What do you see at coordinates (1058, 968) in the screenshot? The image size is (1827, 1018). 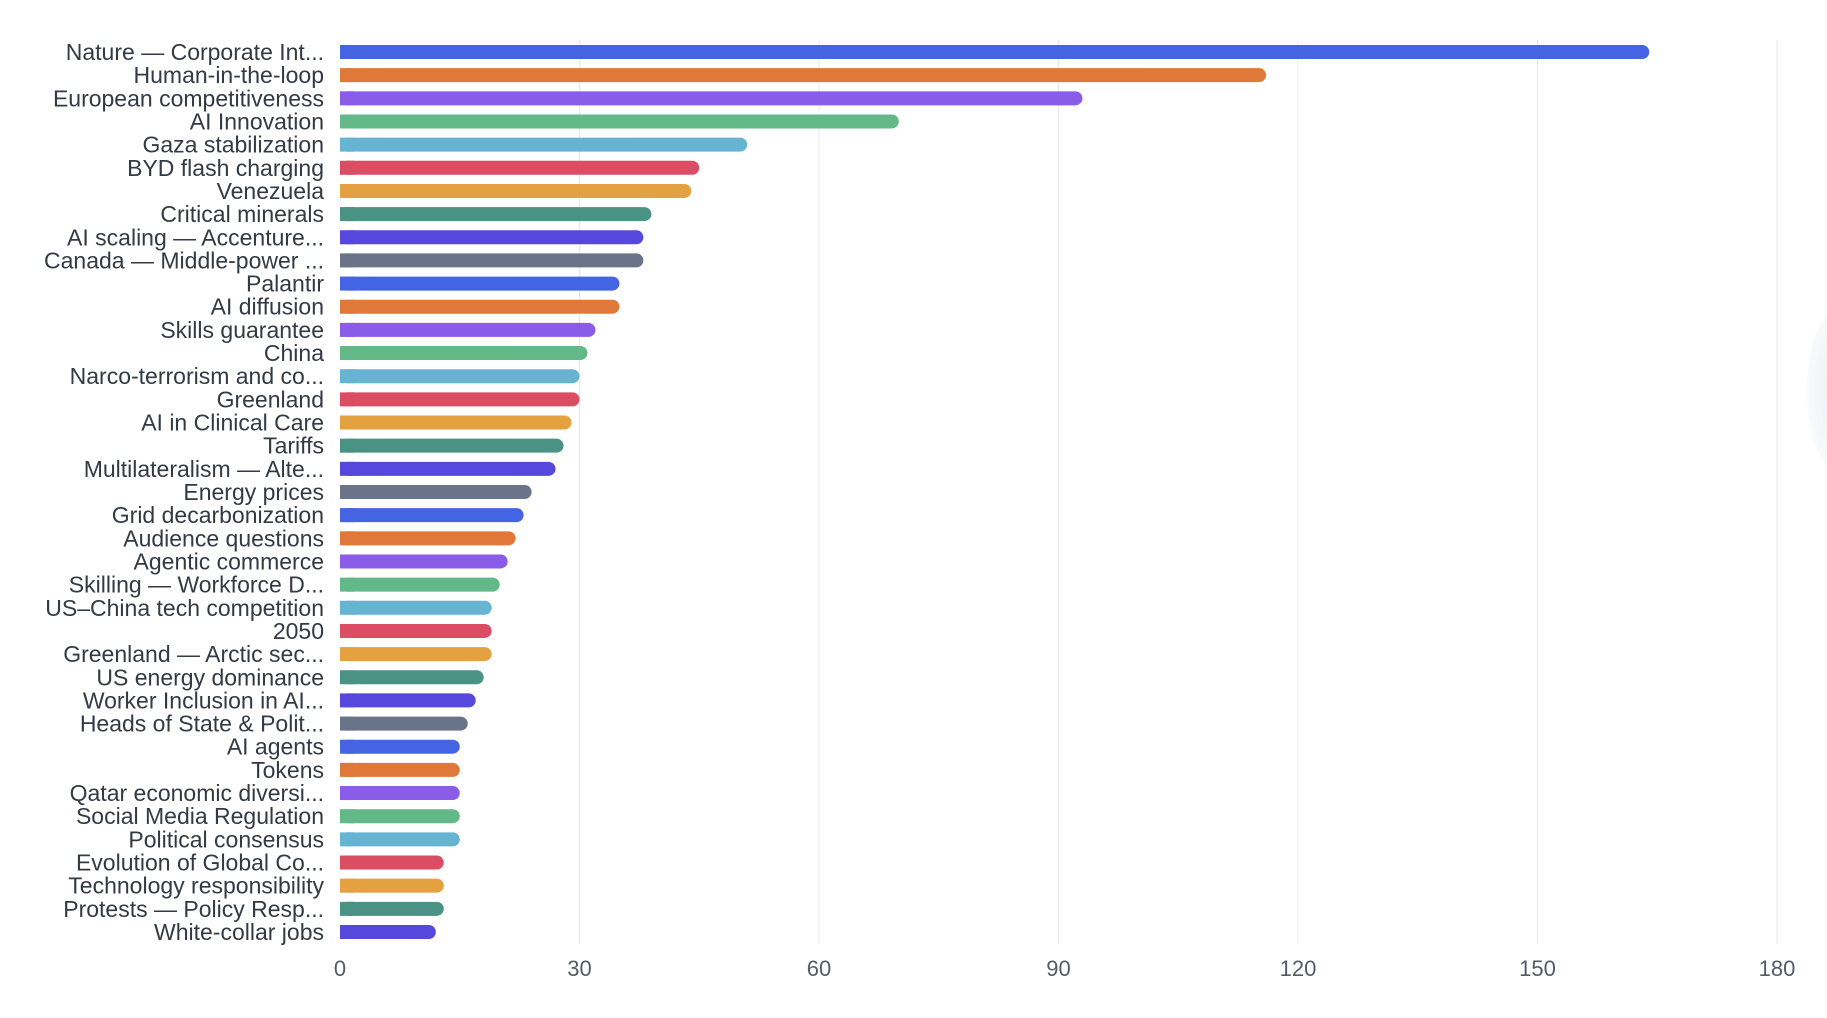 I see `x-tick-label: 90` at bounding box center [1058, 968].